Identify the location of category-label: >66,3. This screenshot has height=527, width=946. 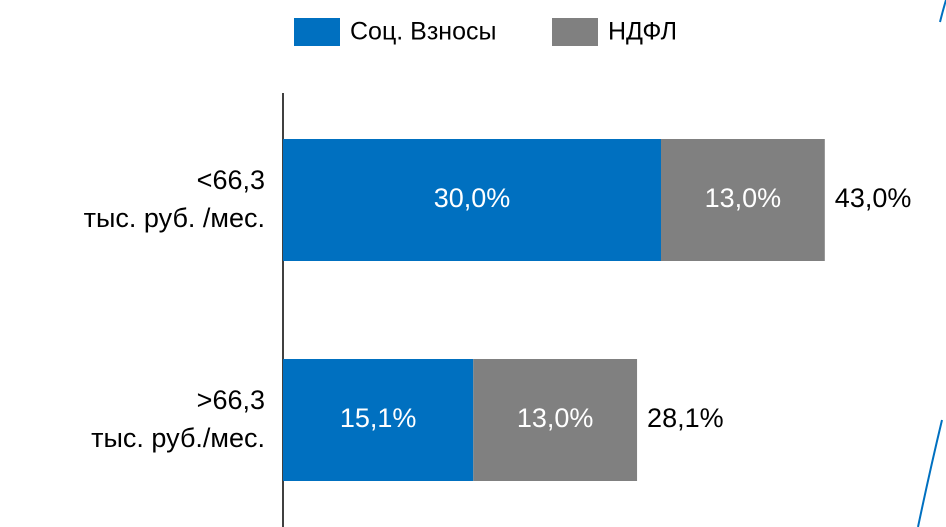
(231, 400).